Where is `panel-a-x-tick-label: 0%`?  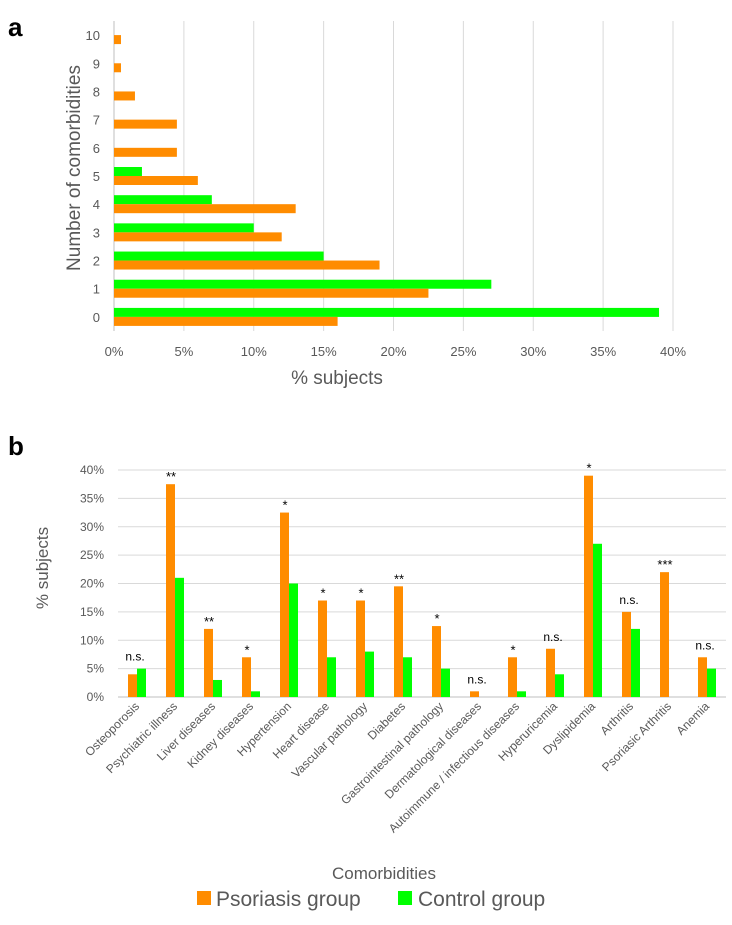
panel-a-x-tick-label: 0% is located at coordinates (114, 351).